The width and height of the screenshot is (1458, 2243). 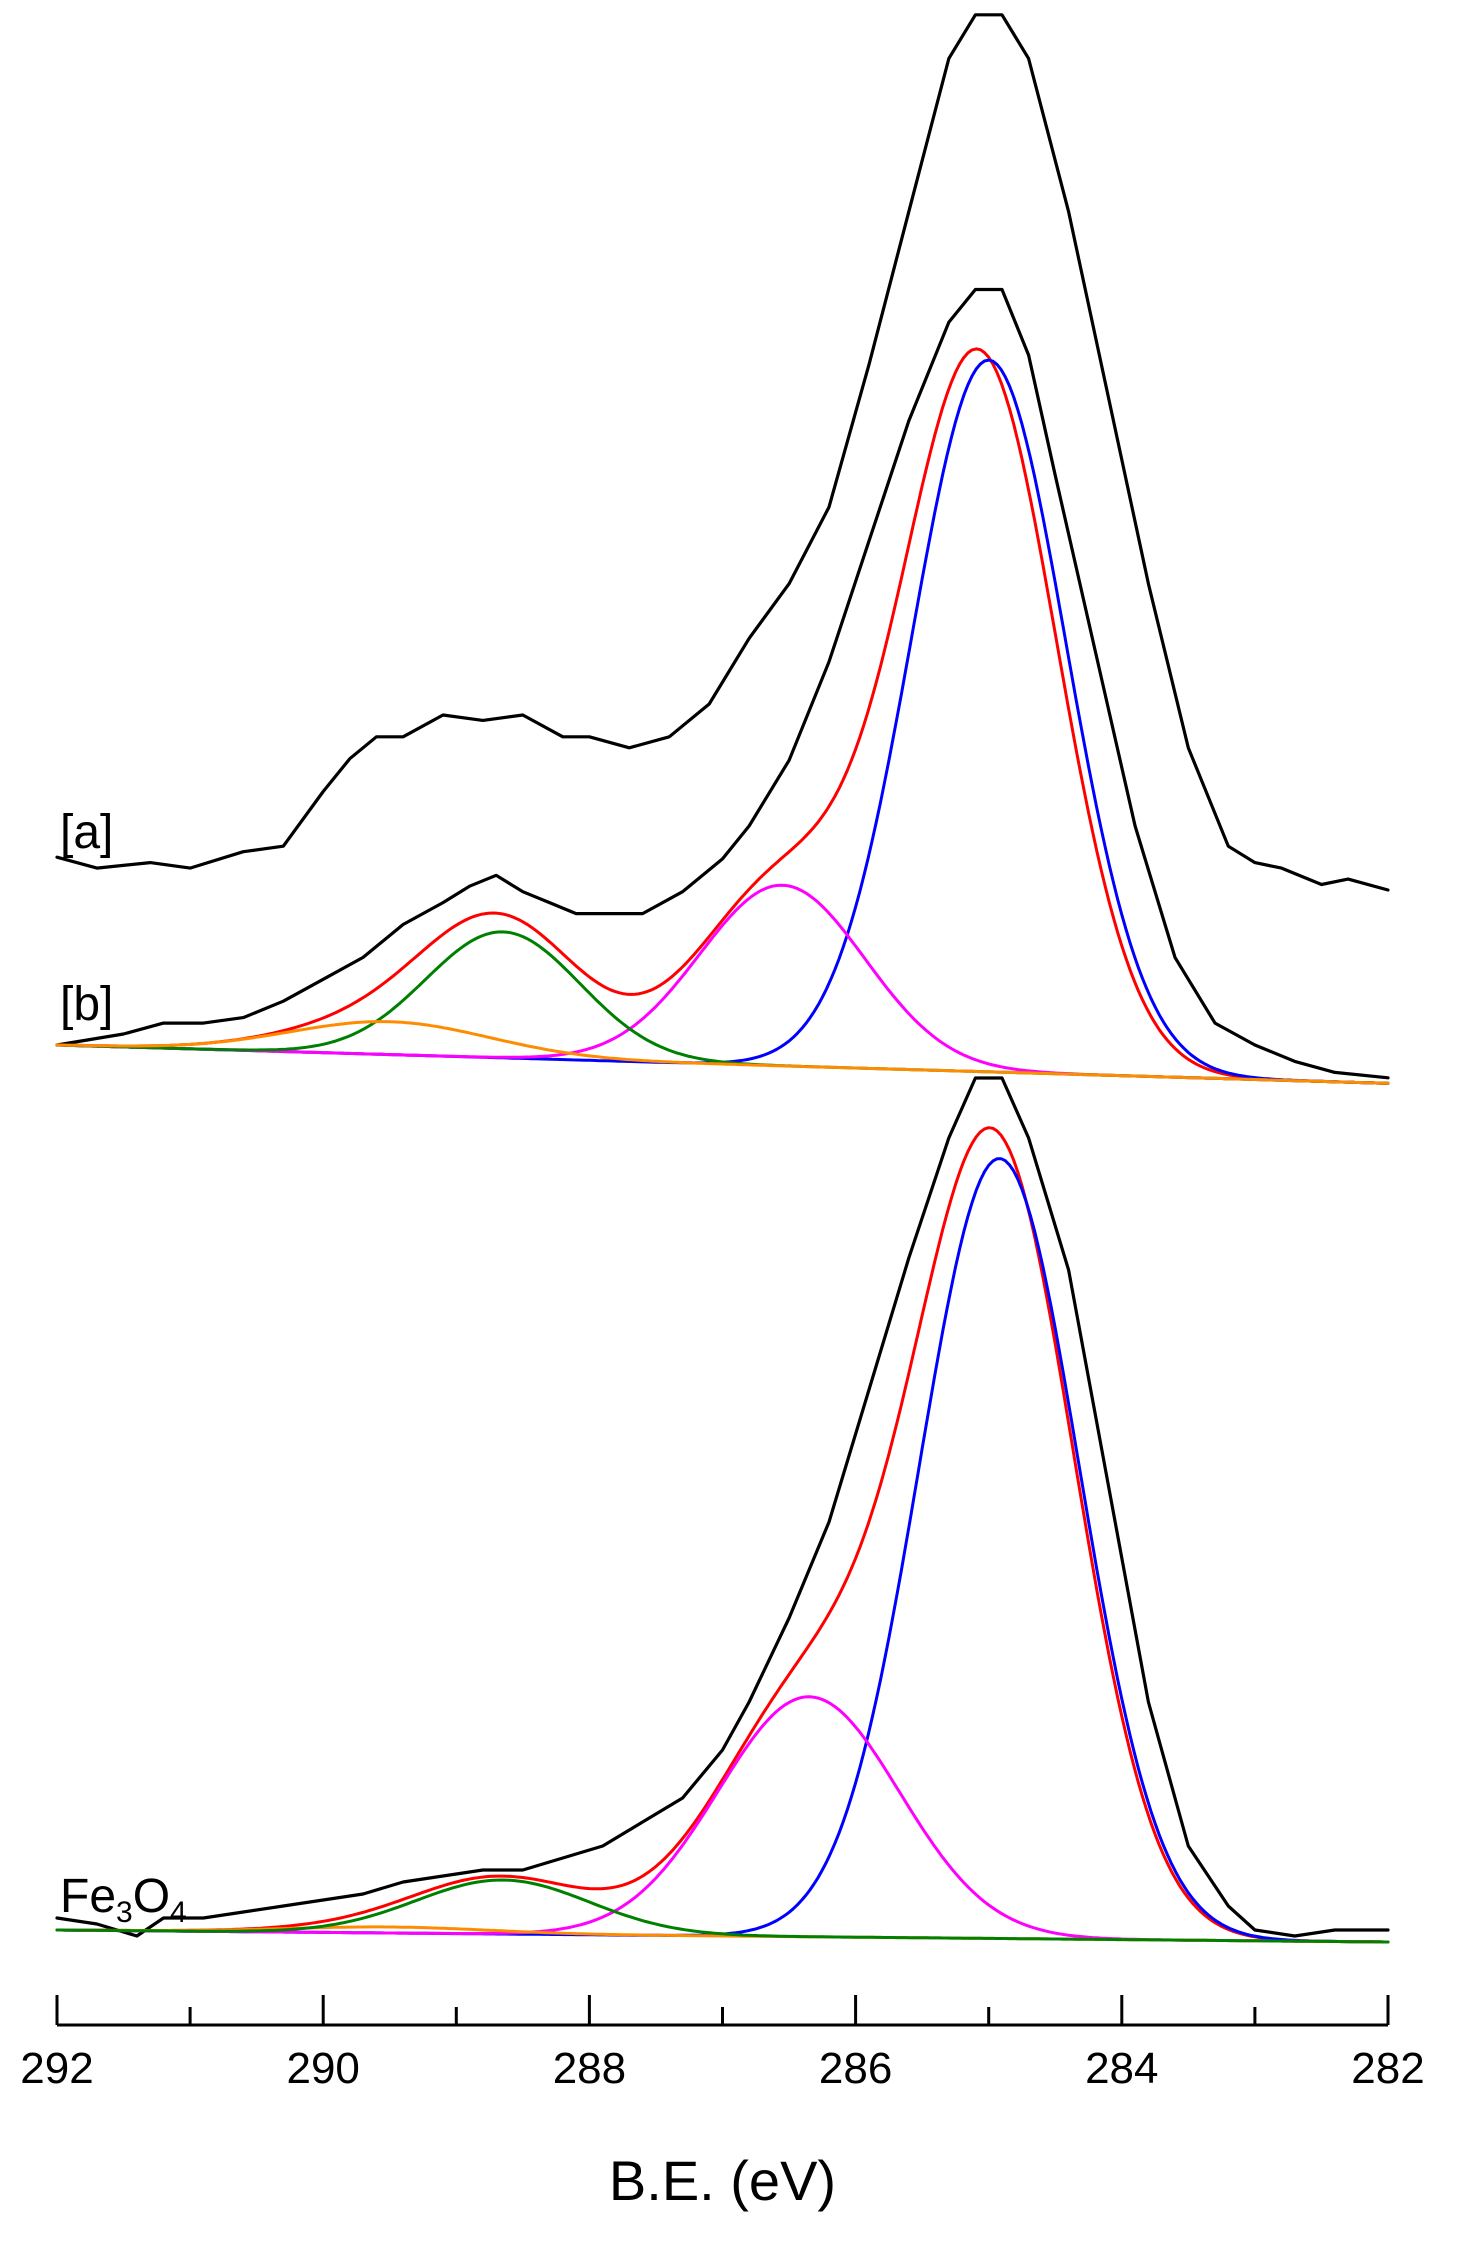 I want to click on panel-labels: [a] [b] Fe3O4, so click(x=123, y=1367).